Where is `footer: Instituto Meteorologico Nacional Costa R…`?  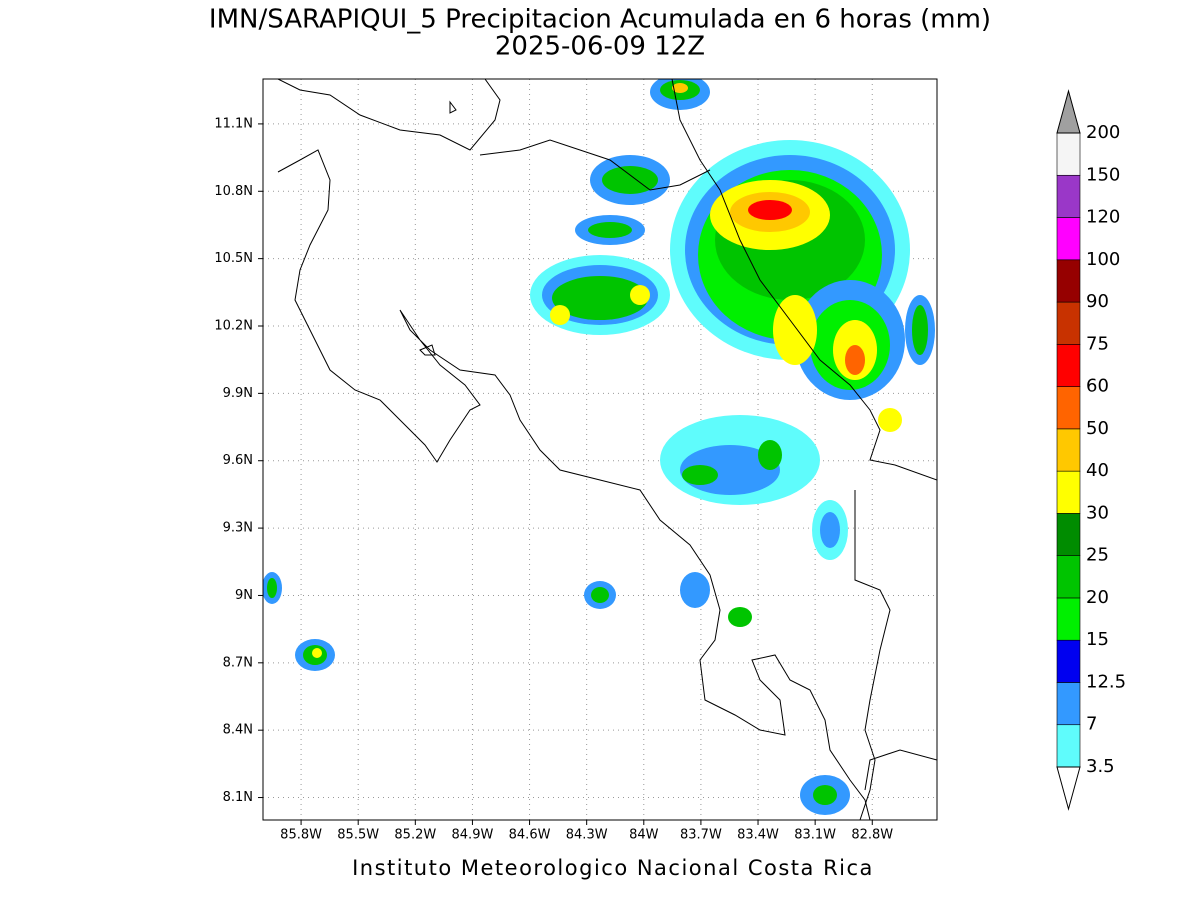 footer: Instituto Meteorologico Nacional Costa R… is located at coordinates (613, 868).